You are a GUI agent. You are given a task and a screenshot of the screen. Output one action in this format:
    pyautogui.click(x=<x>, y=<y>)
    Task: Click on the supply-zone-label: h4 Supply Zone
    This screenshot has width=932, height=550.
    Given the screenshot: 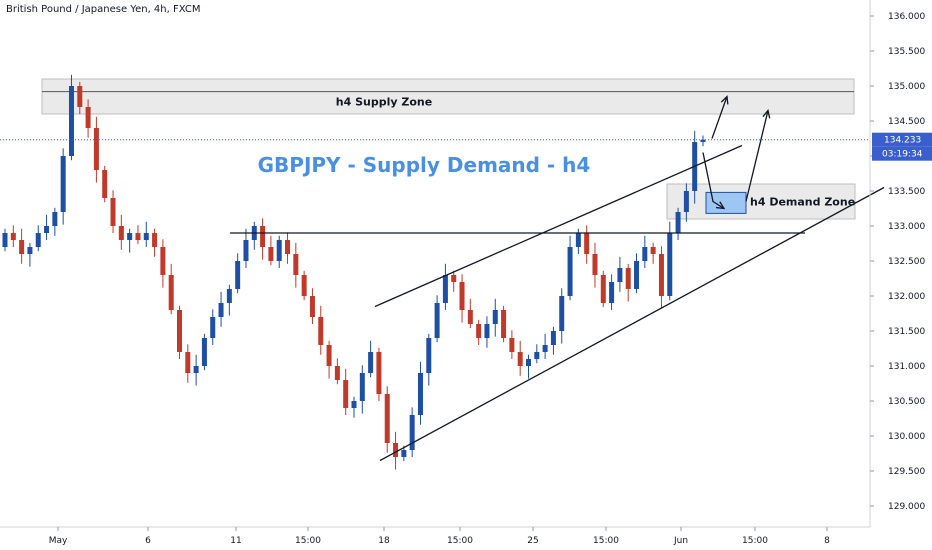 What is the action you would take?
    pyautogui.click(x=384, y=102)
    